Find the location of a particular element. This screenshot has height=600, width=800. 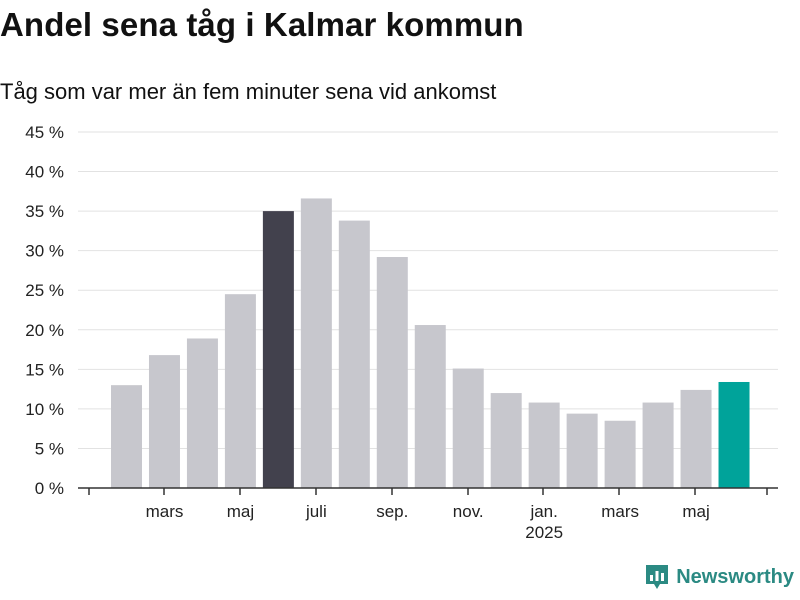

x-tick-label: sep. is located at coordinates (392, 511).